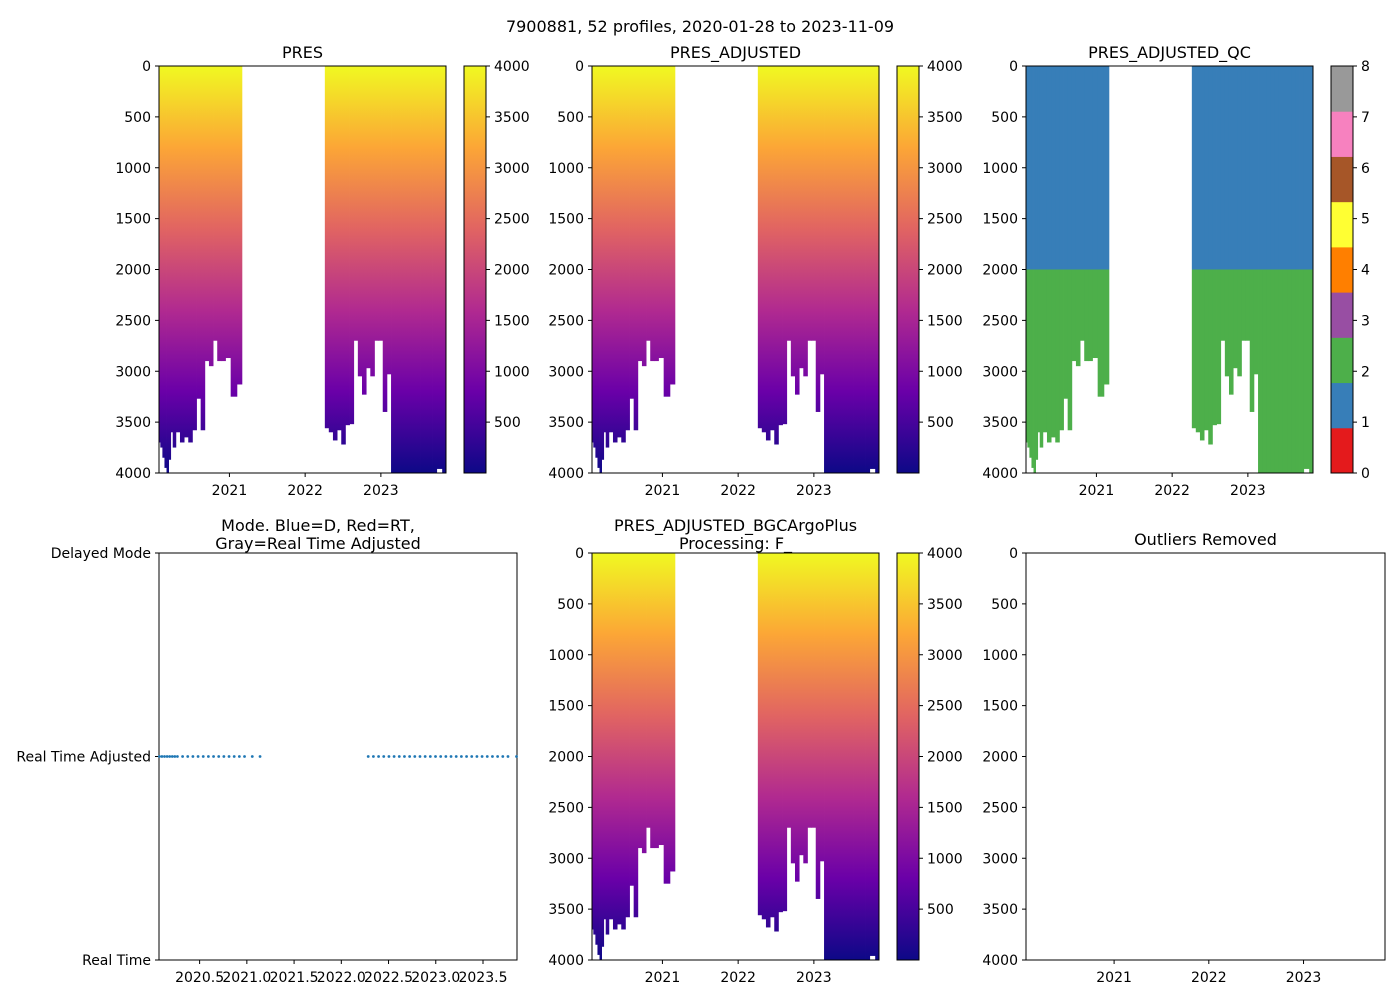  Describe the element at coordinates (512, 372) in the screenshot. I see `colorbar-tick-label: 1000` at that location.